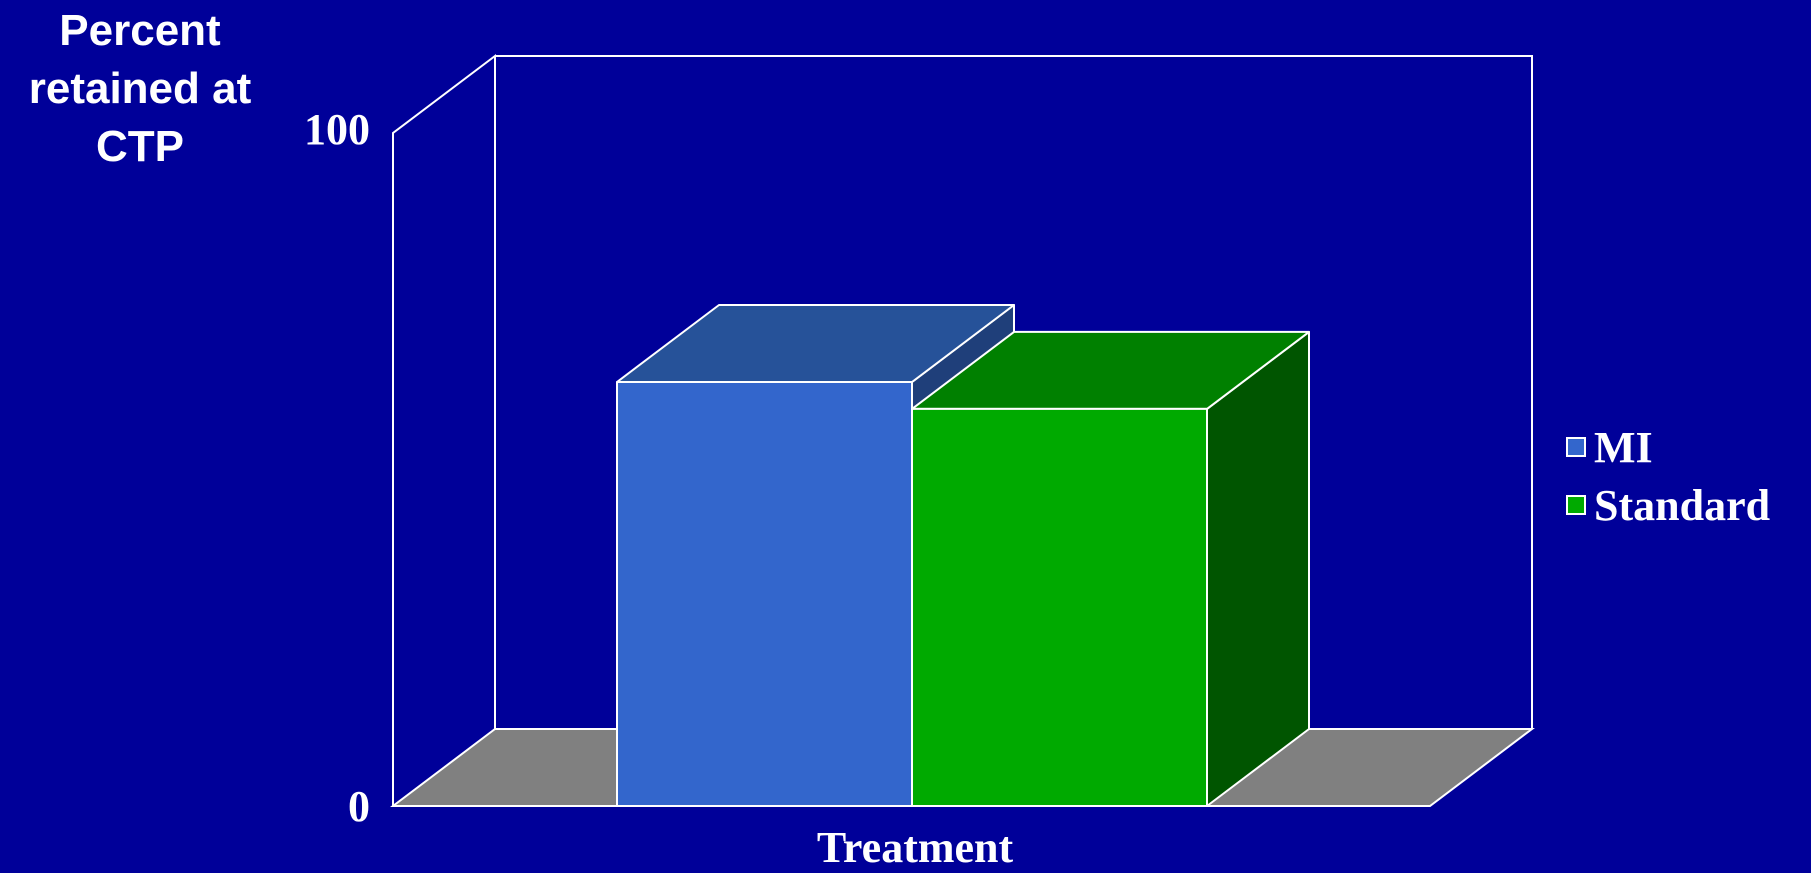  I want to click on bar-standard, so click(1110, 568).